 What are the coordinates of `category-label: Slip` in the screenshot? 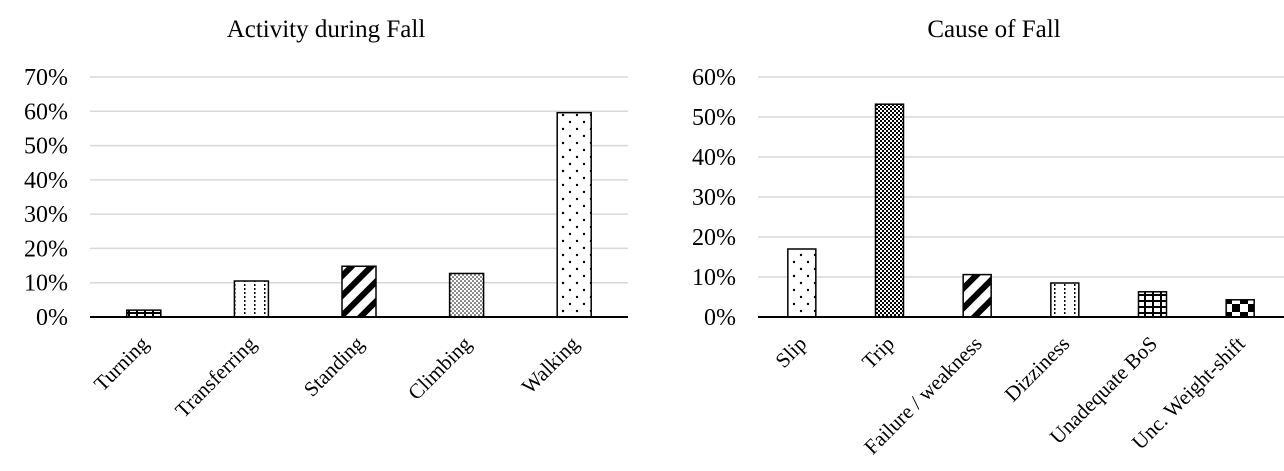 It's located at (790, 352).